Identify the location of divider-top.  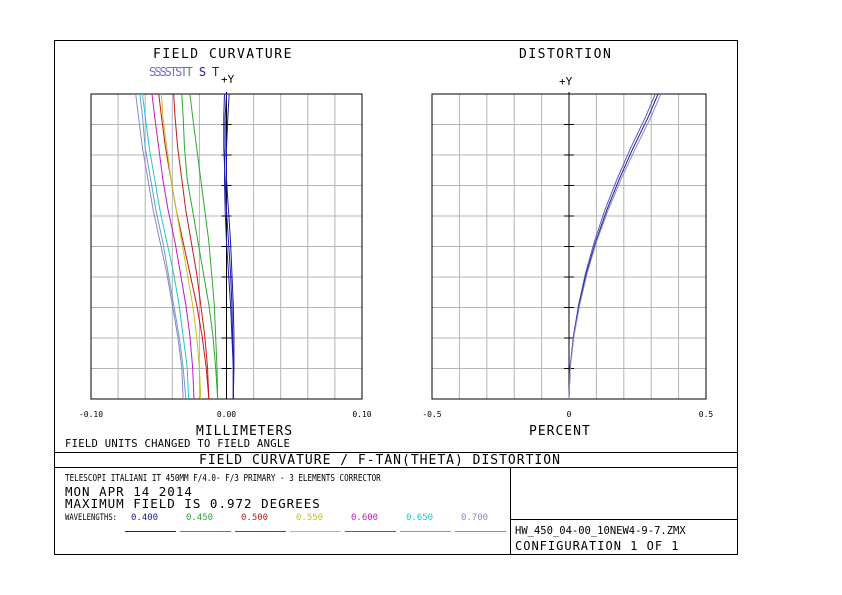
(396, 452).